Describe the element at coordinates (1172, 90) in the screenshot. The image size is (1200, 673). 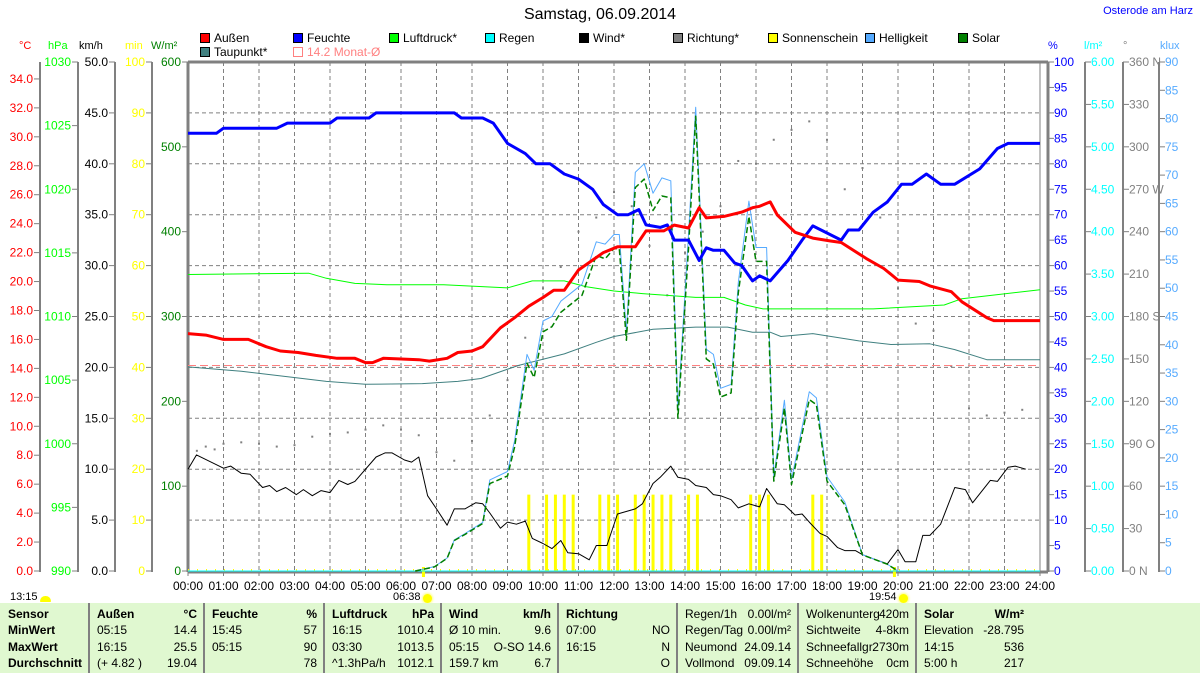
I see `axis-tick-label-klux: 85` at that location.